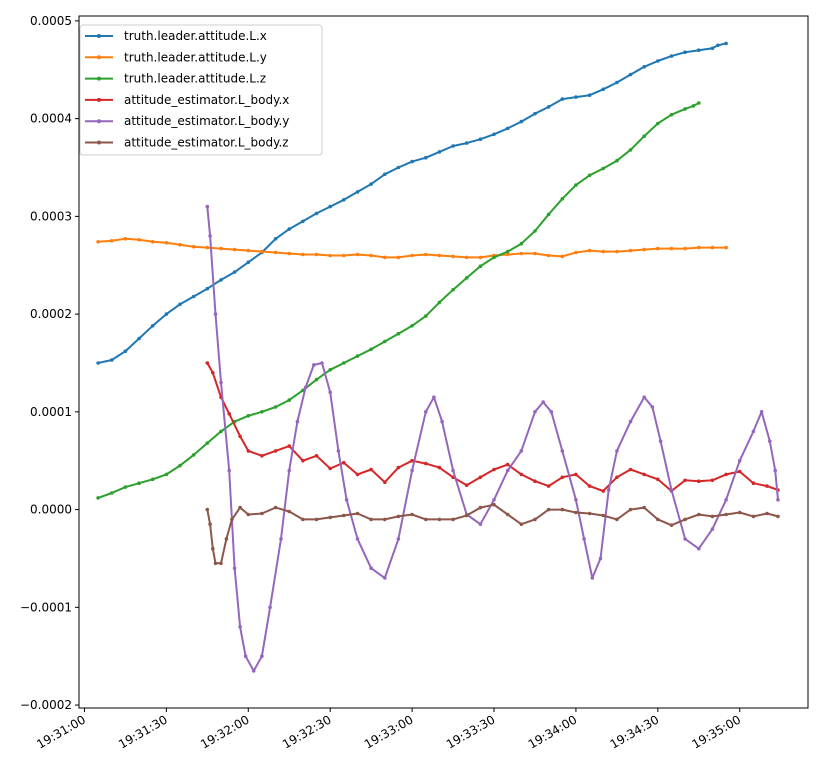  I want to click on y-tick-label-4: 0.0002, so click(51, 314).